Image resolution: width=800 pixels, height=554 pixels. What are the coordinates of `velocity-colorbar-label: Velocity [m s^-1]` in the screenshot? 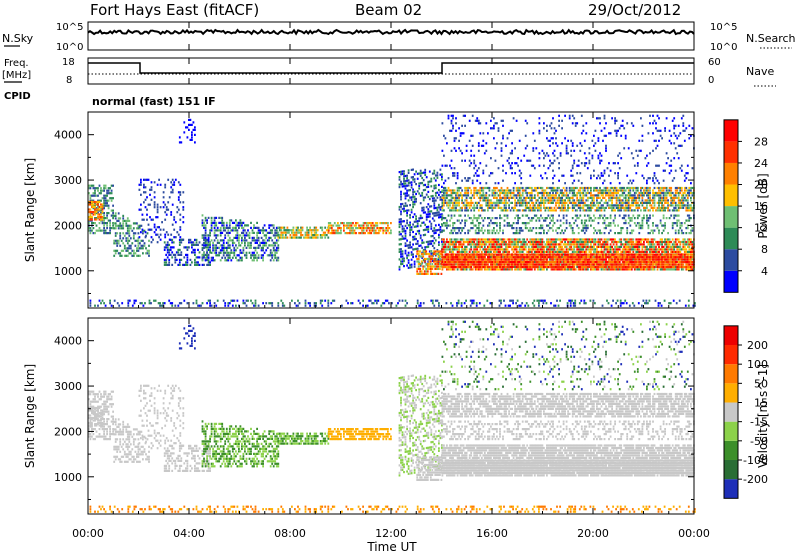 It's located at (763, 416).